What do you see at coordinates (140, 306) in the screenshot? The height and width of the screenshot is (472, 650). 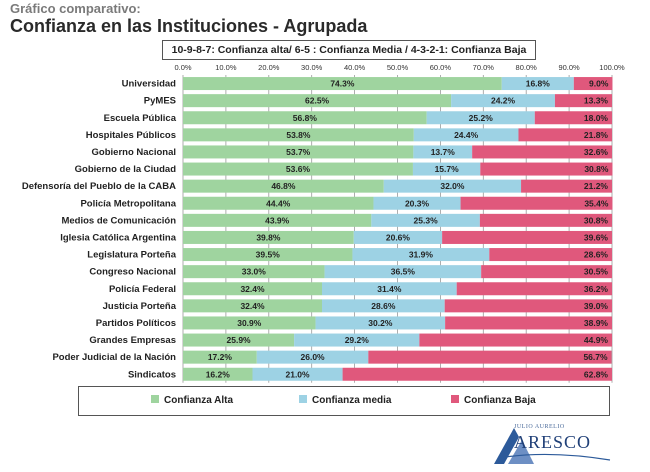 I see `category-label: Justicia Porteña` at bounding box center [140, 306].